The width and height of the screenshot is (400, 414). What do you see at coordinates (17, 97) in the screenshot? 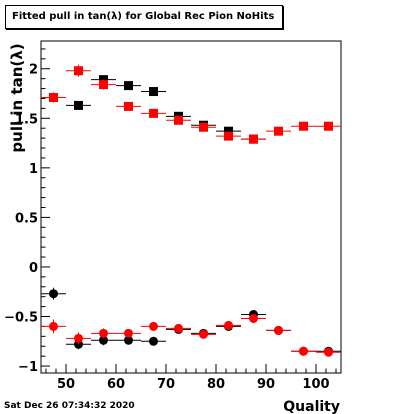
I see `y-axis-label: pull in tan(λ)` at bounding box center [17, 97].